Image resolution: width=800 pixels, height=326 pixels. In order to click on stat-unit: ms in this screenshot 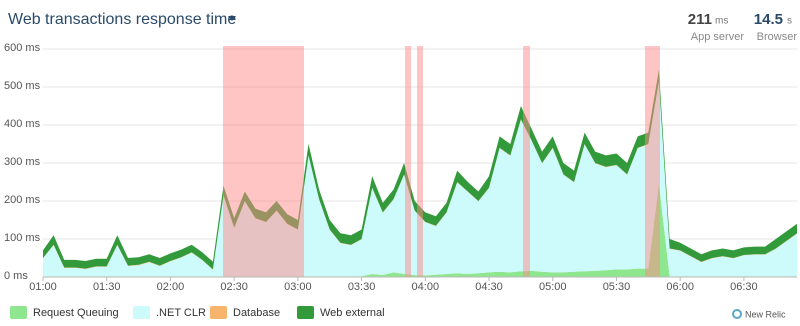, I will do `click(721, 21)`.